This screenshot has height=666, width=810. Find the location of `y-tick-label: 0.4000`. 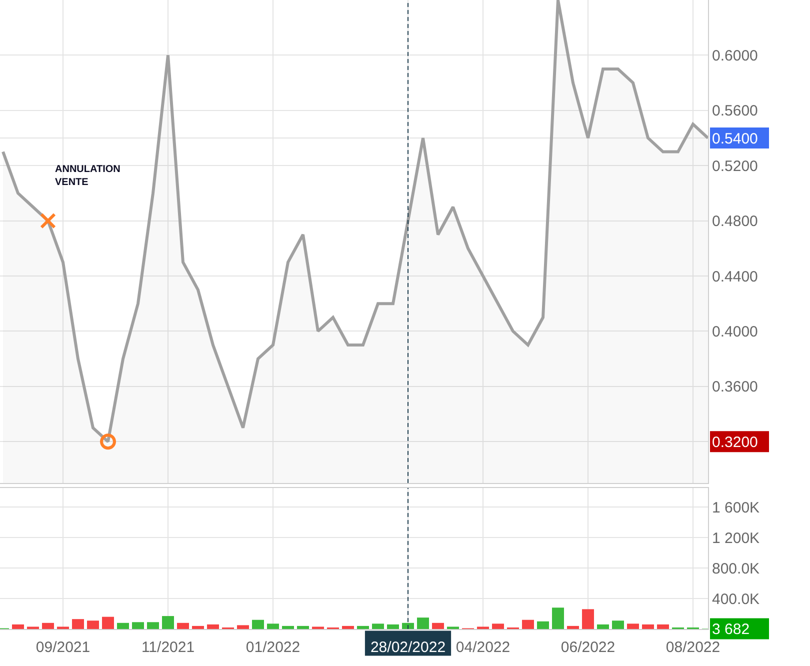

y-tick-label: 0.4000 is located at coordinates (735, 331).